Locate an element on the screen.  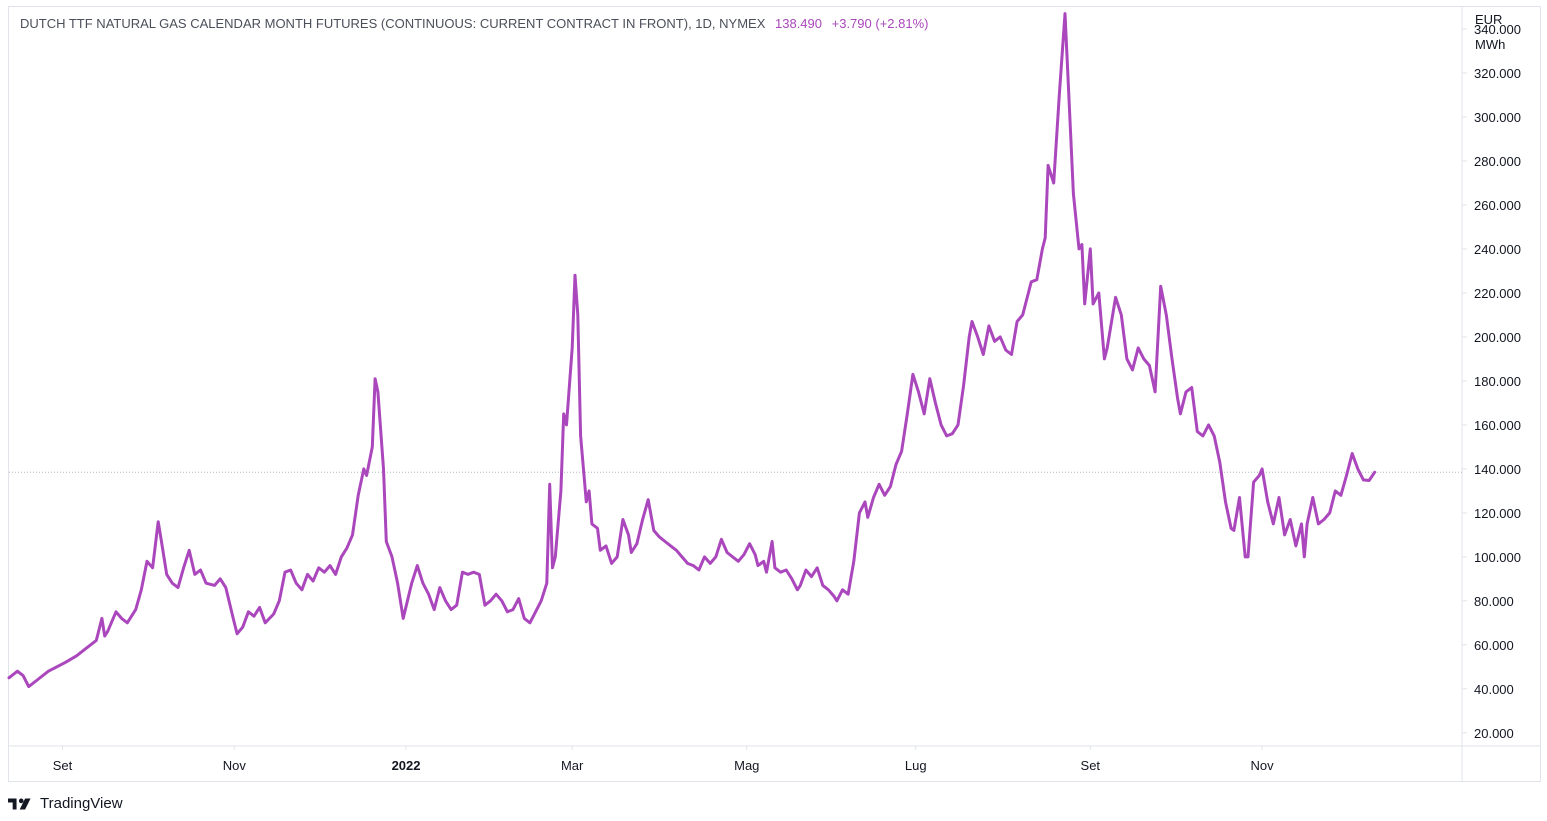
currency-unit: EUR is located at coordinates (1489, 19).